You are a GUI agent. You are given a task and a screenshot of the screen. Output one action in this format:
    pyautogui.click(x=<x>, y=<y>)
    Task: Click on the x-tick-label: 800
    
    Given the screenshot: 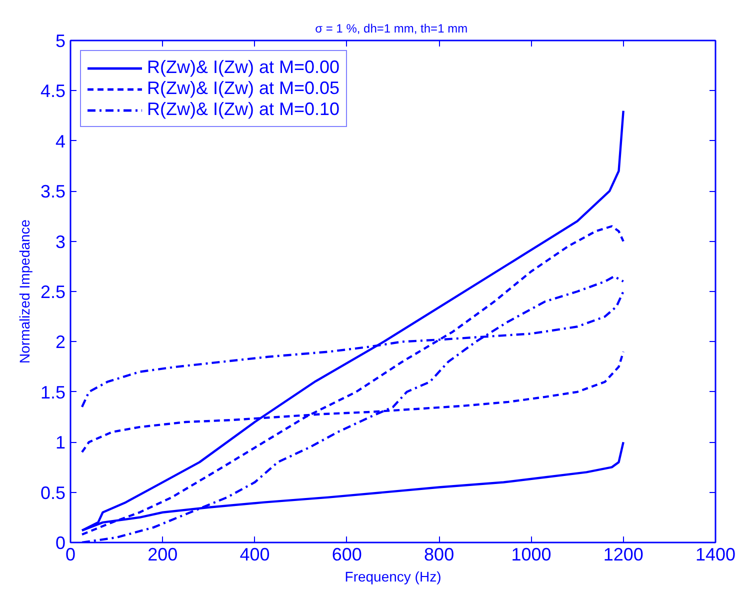 What is the action you would take?
    pyautogui.click(x=439, y=554)
    